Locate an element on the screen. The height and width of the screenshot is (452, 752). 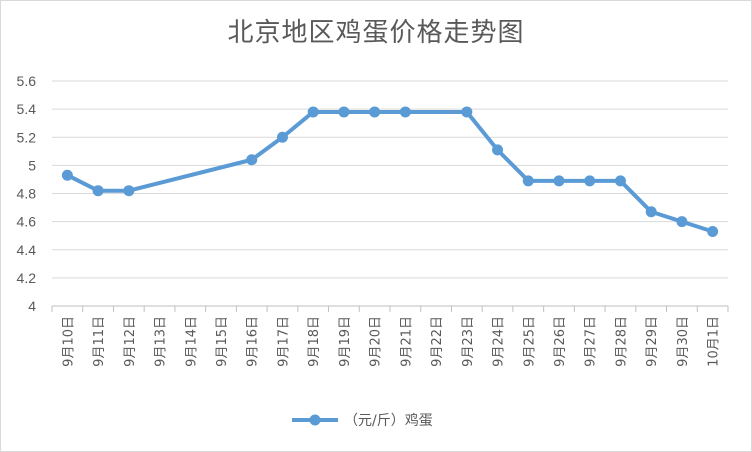
y-tick-label: 5.6 is located at coordinates (27, 81).